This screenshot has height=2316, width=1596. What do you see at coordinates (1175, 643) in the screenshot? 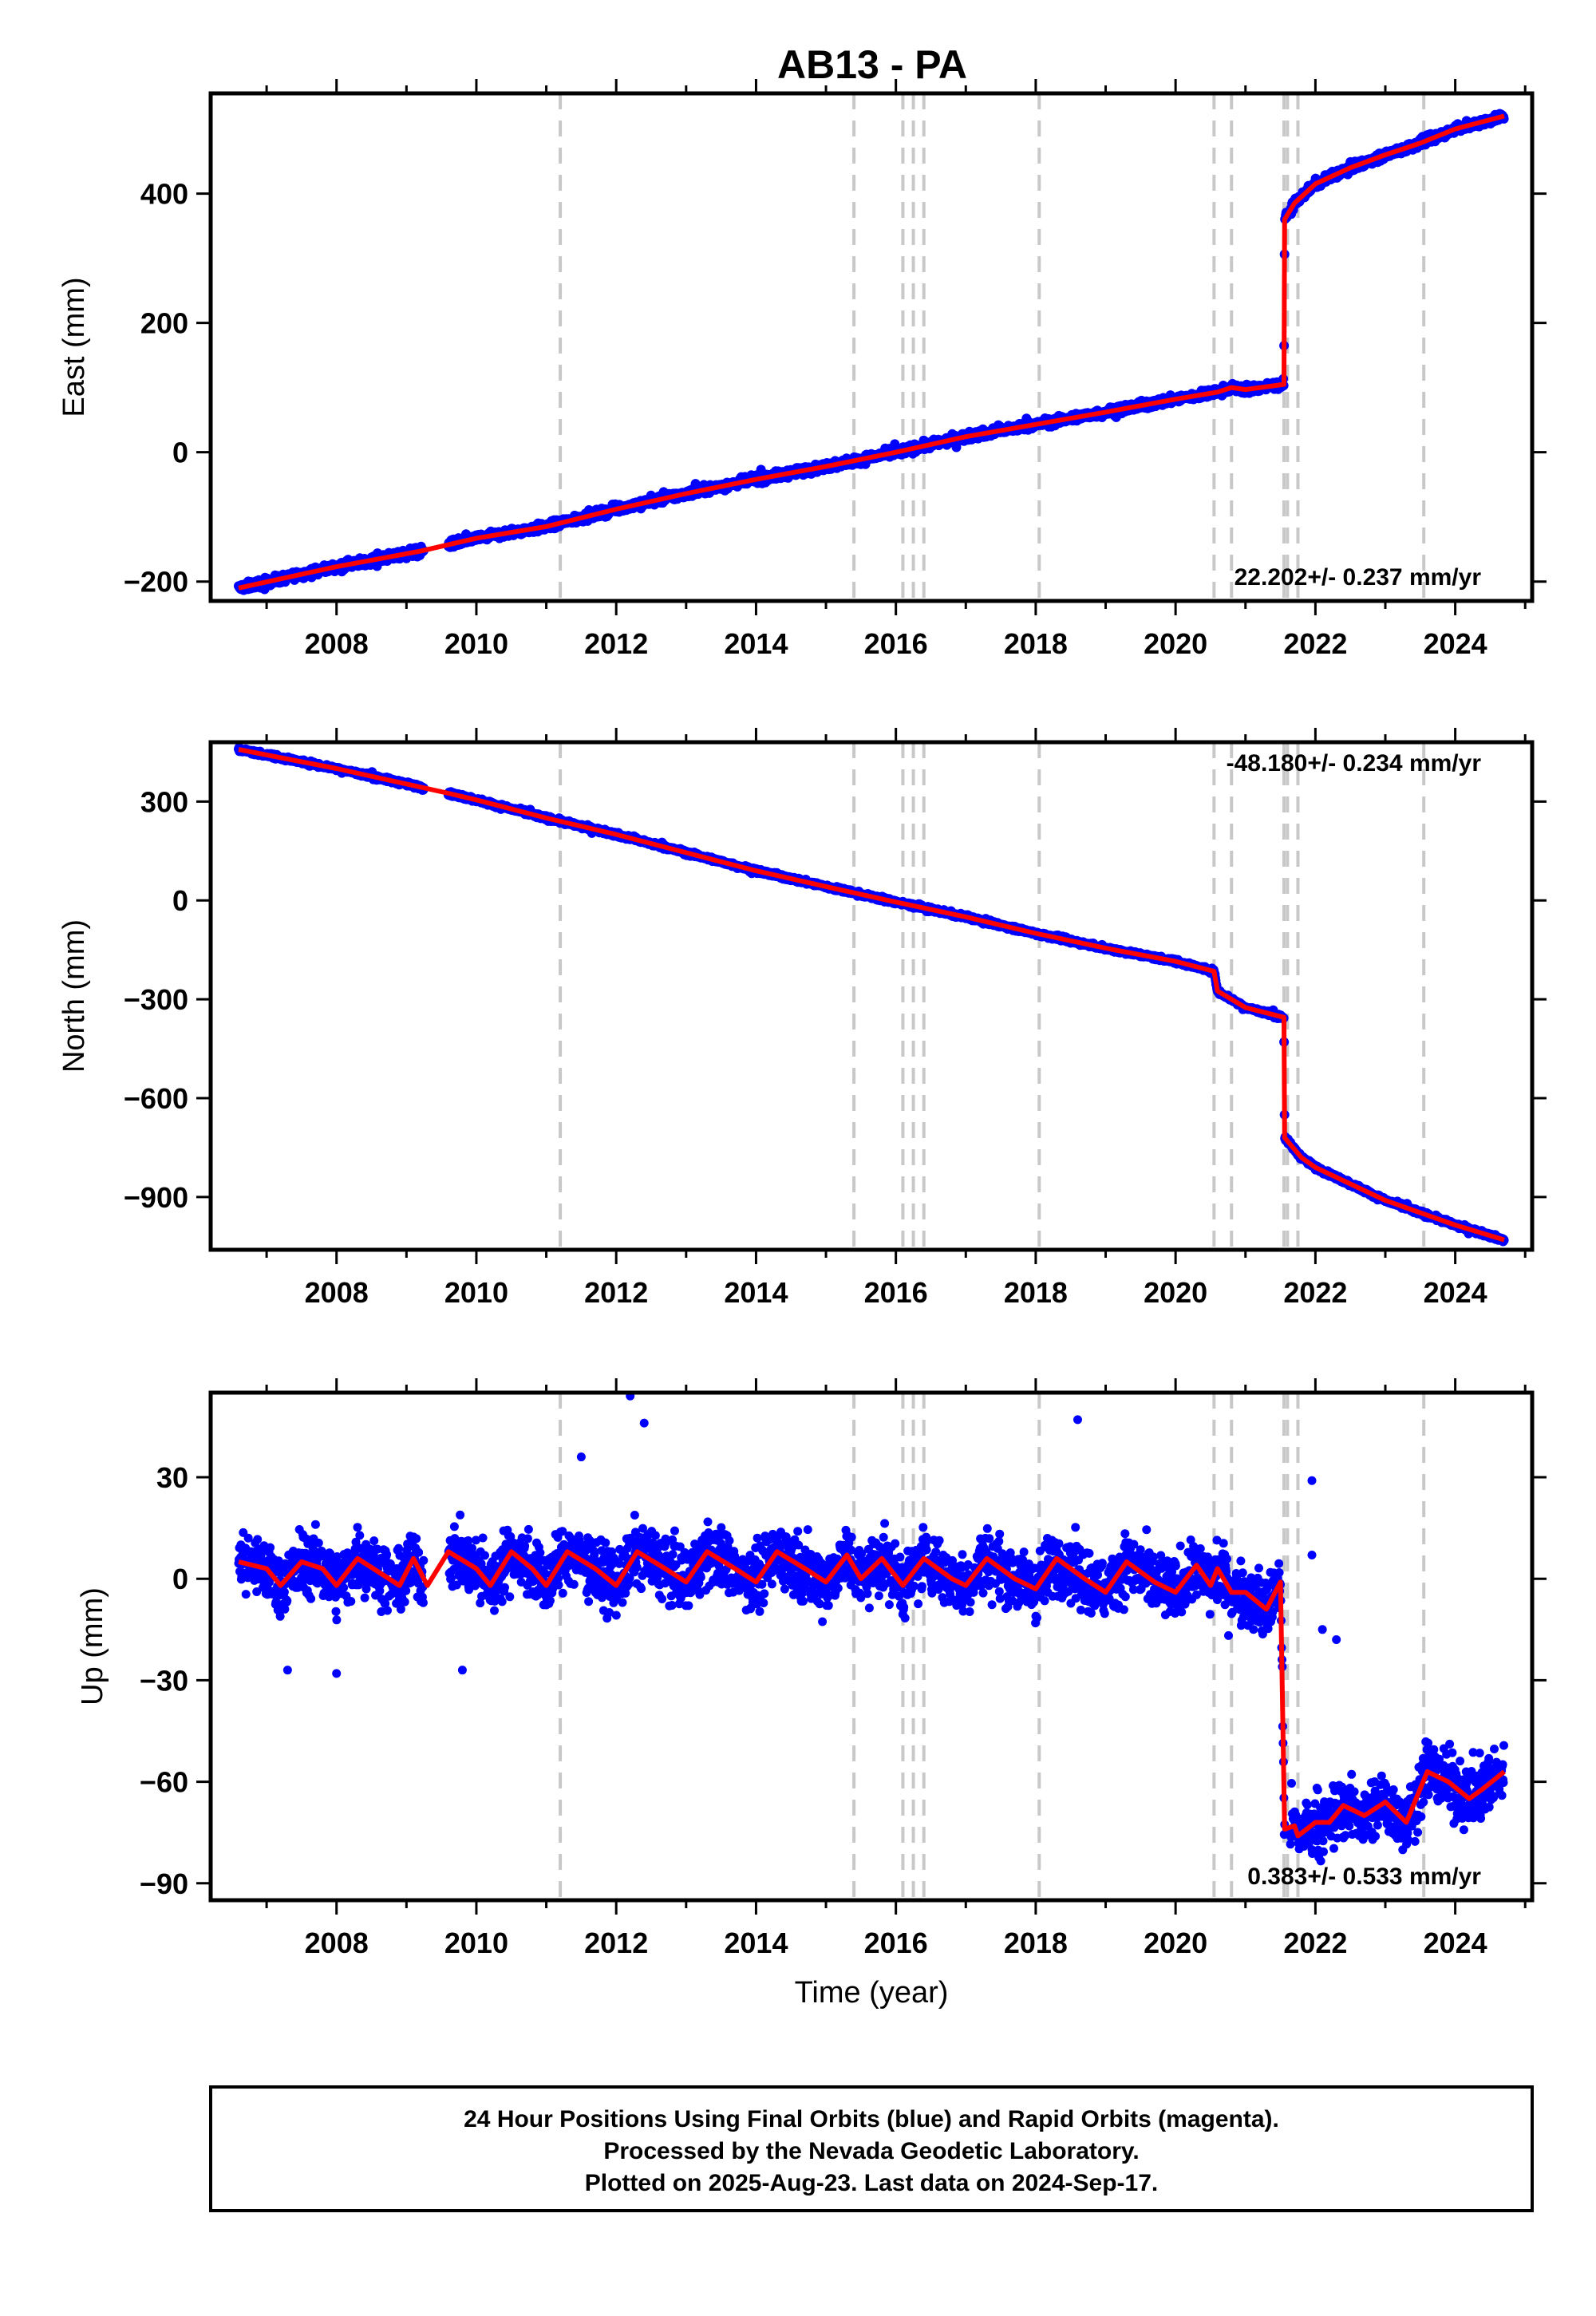
I see `x-tick-label: 2020` at bounding box center [1175, 643].